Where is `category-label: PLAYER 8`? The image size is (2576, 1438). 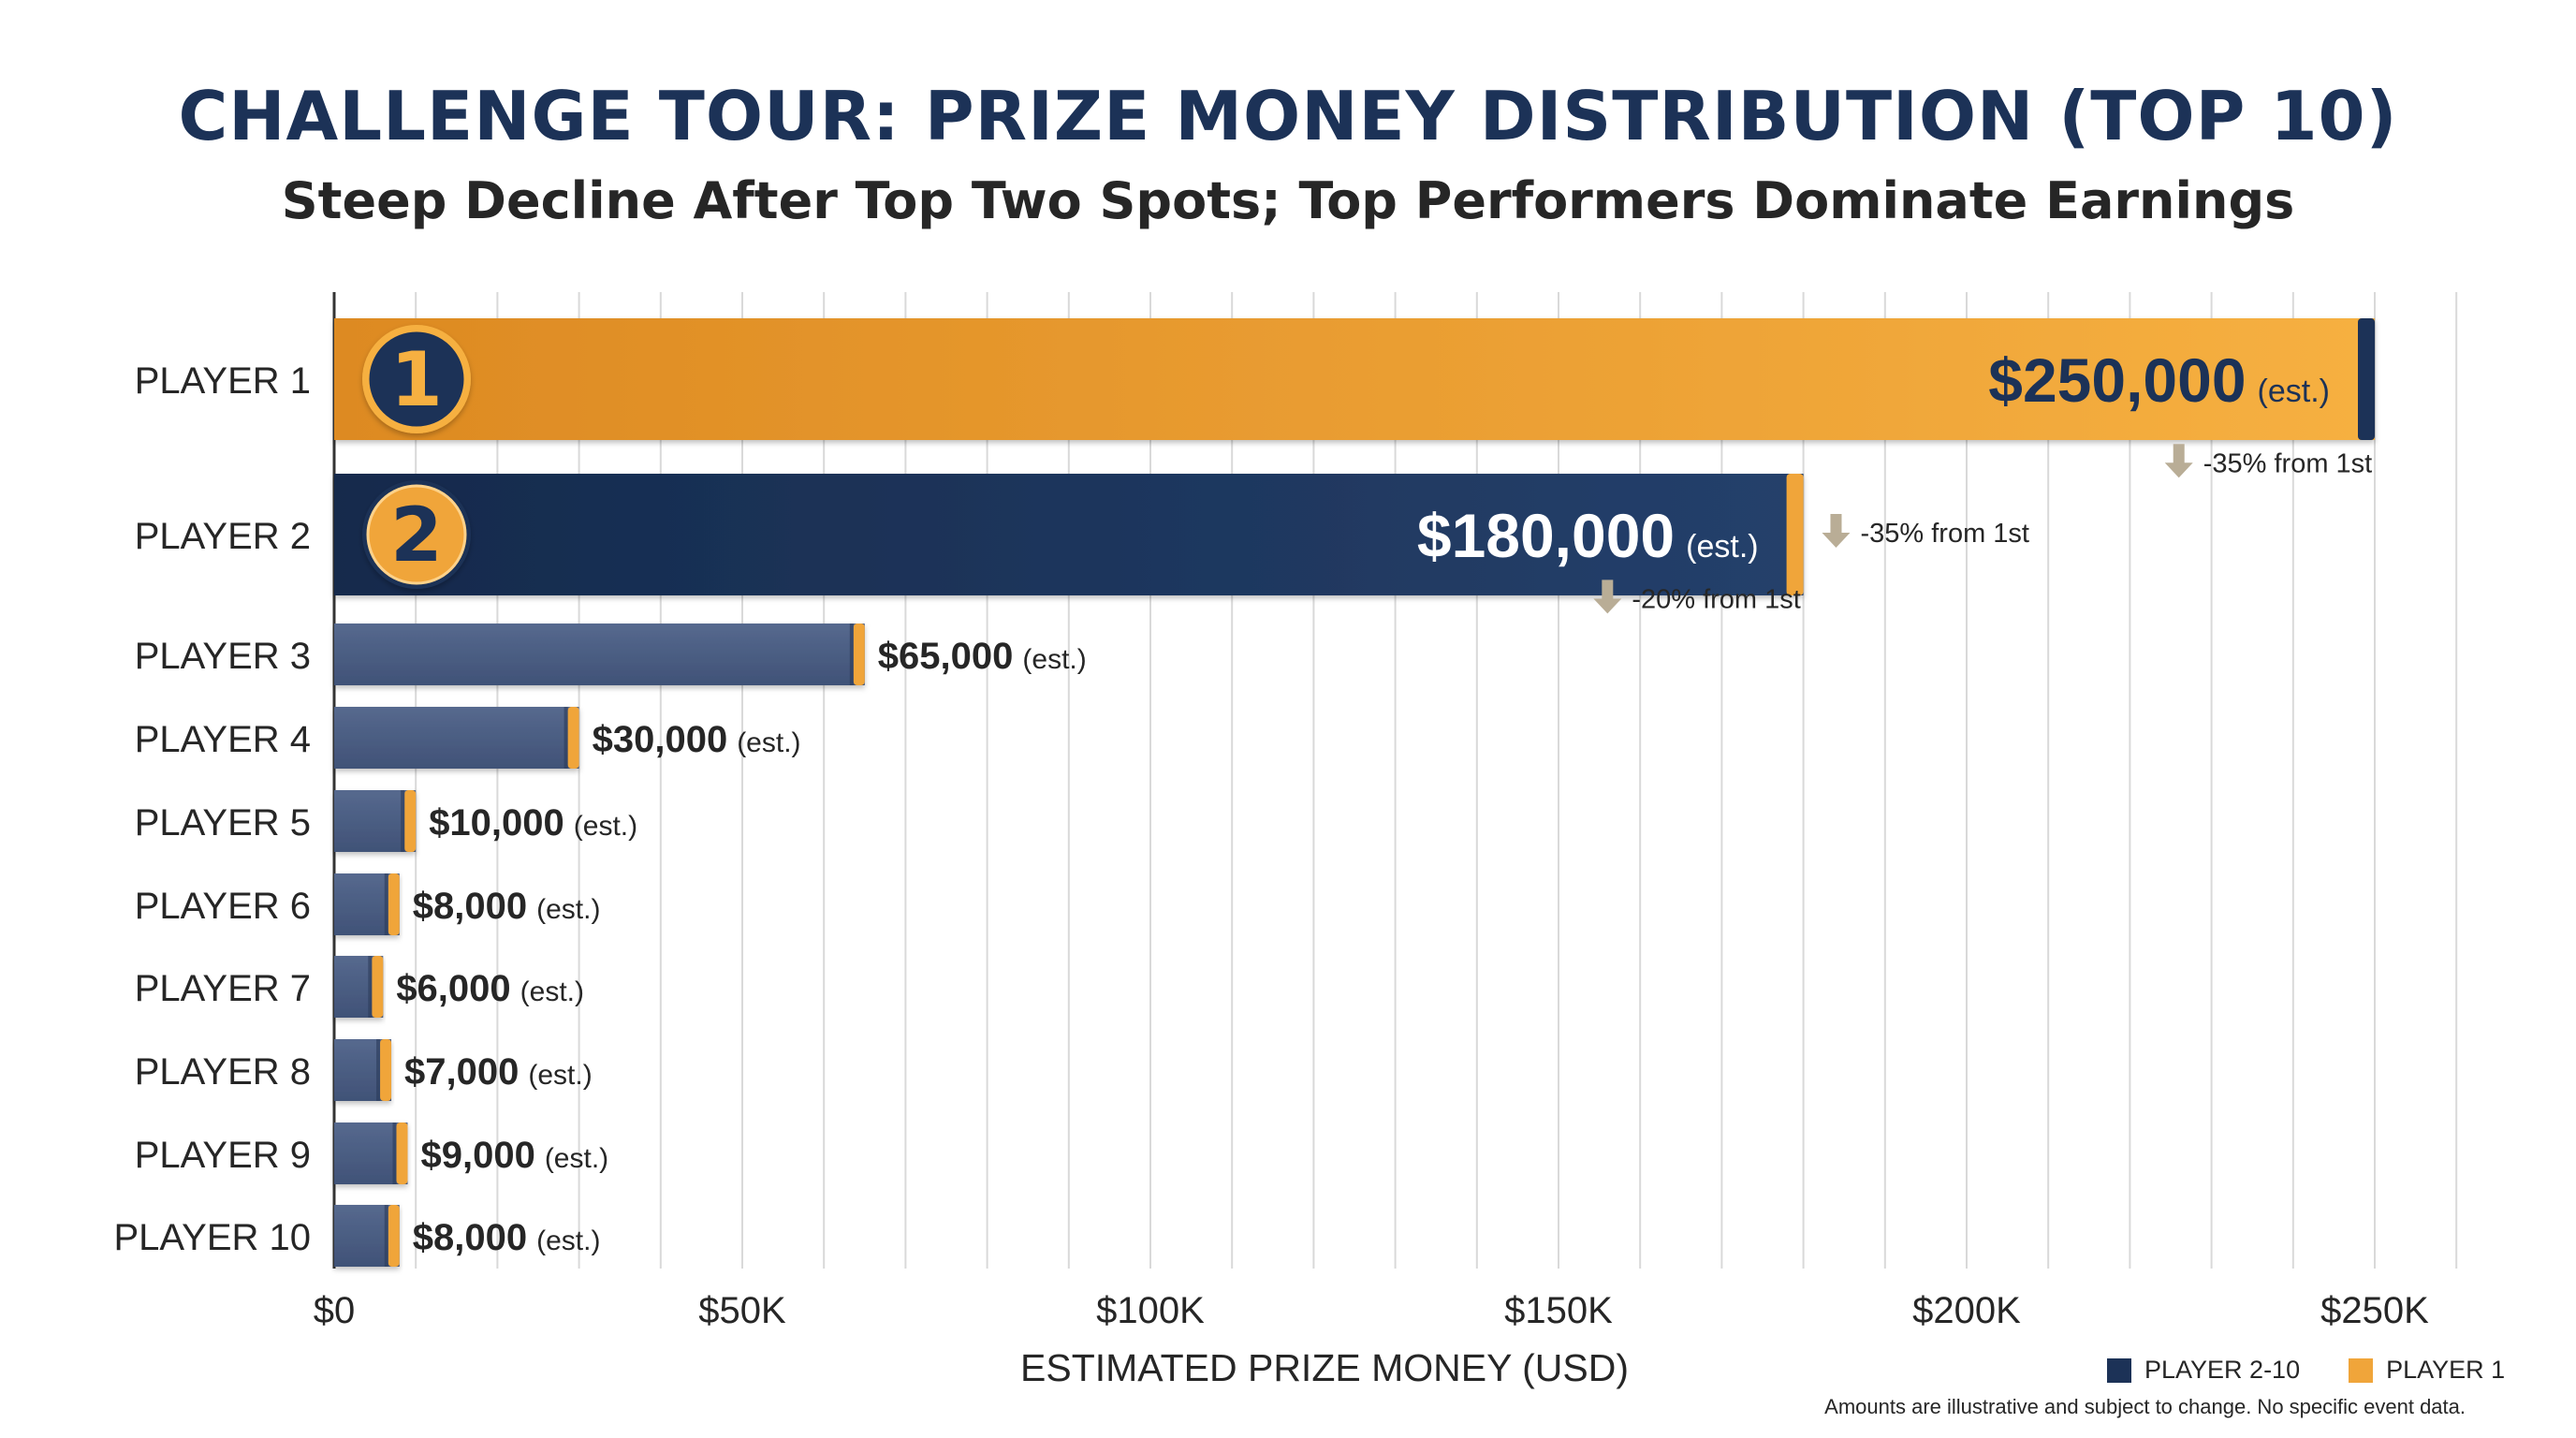
category-label: PLAYER 8 is located at coordinates (223, 1072).